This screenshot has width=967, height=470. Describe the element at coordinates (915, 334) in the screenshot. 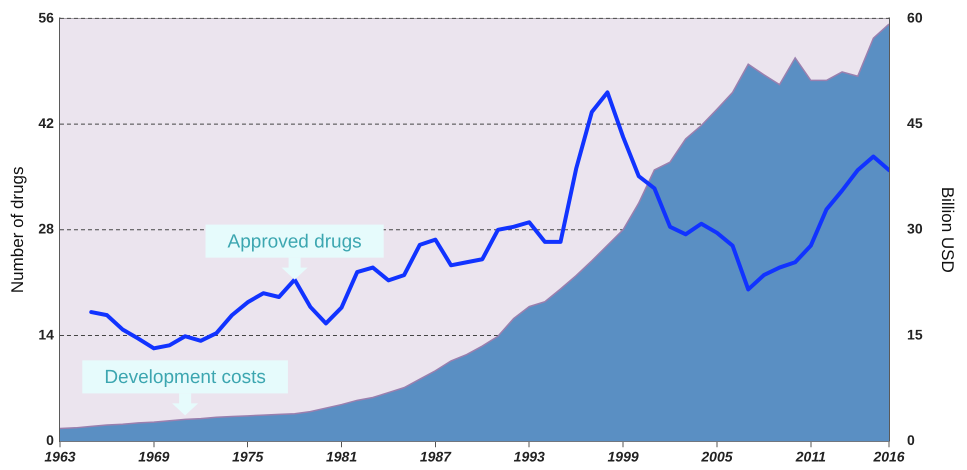

I see `y2-tick-label: 15` at that location.